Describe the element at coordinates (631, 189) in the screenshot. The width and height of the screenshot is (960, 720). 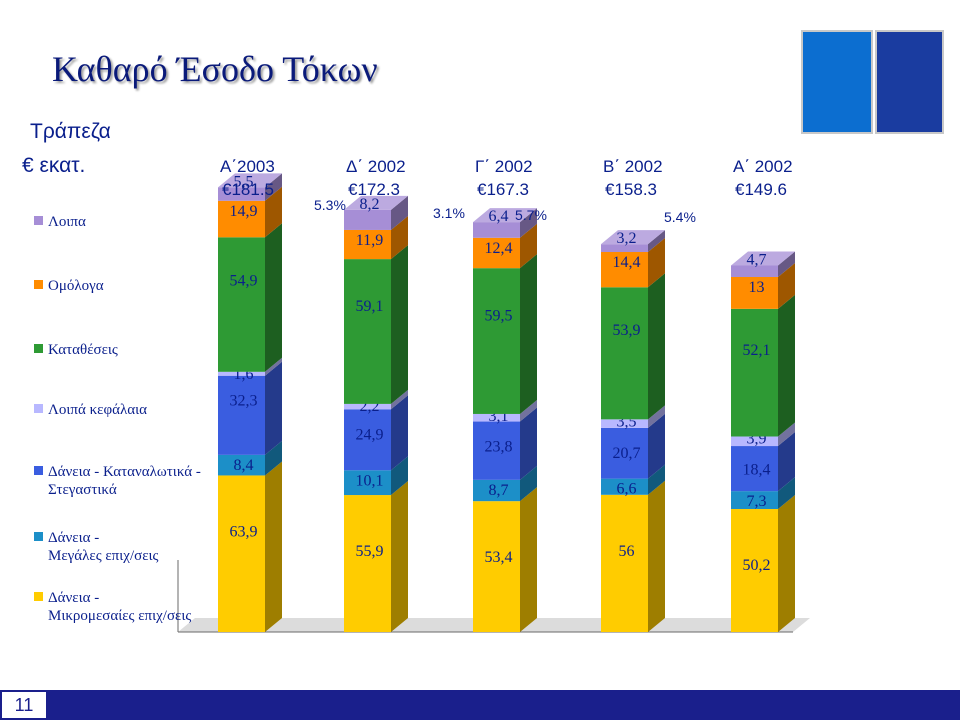
I see `category-total: €158.3` at that location.